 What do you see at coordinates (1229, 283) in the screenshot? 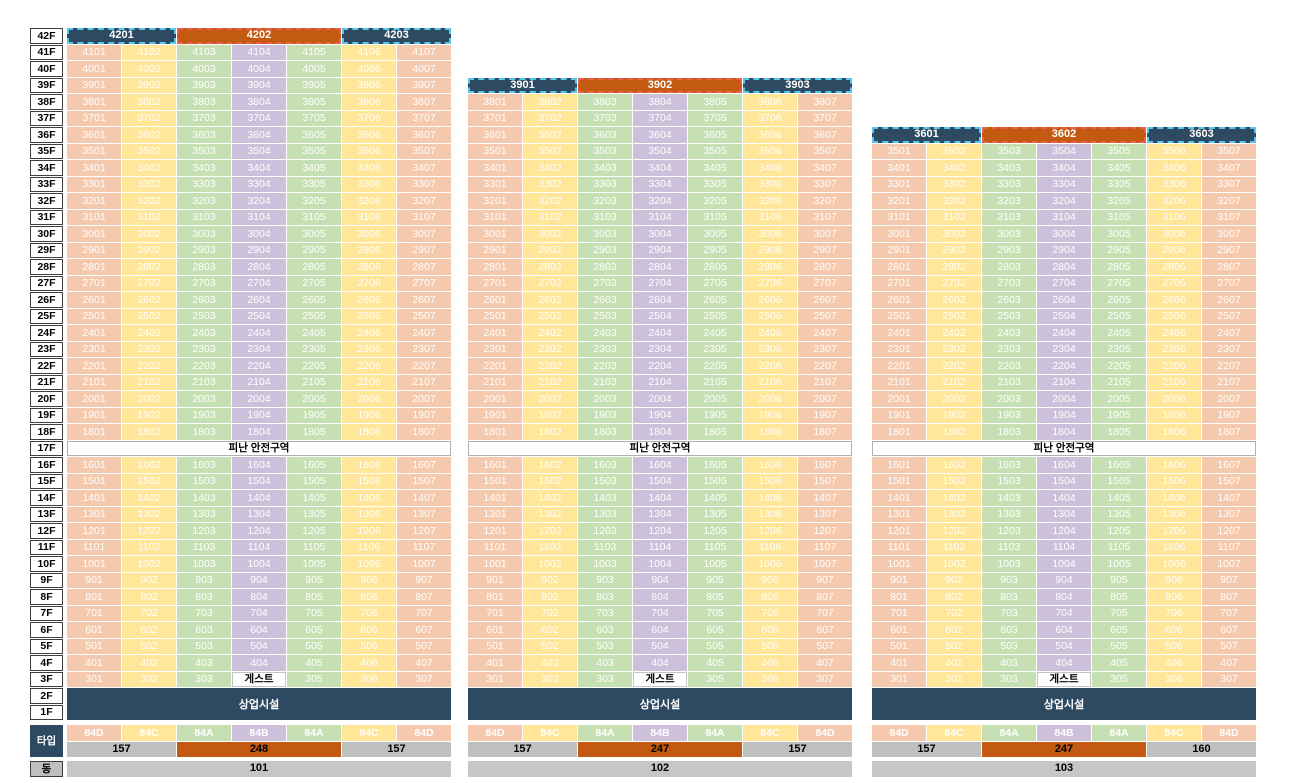
I see `unit-103-2707: 2707` at bounding box center [1229, 283].